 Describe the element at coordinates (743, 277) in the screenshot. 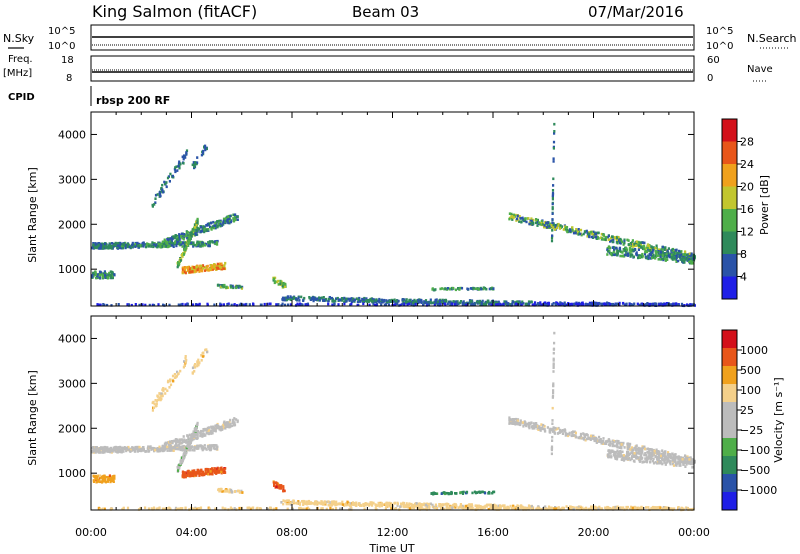

I see `colorbar-tick-label: 4` at that location.